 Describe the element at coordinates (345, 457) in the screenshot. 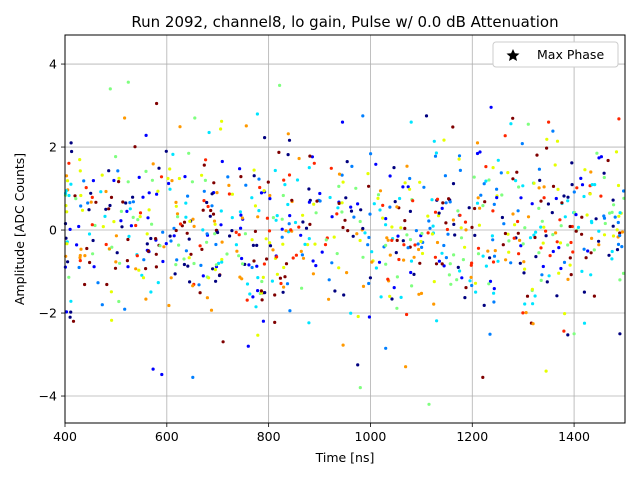

I see `x-axis-label: Time [ns]` at that location.